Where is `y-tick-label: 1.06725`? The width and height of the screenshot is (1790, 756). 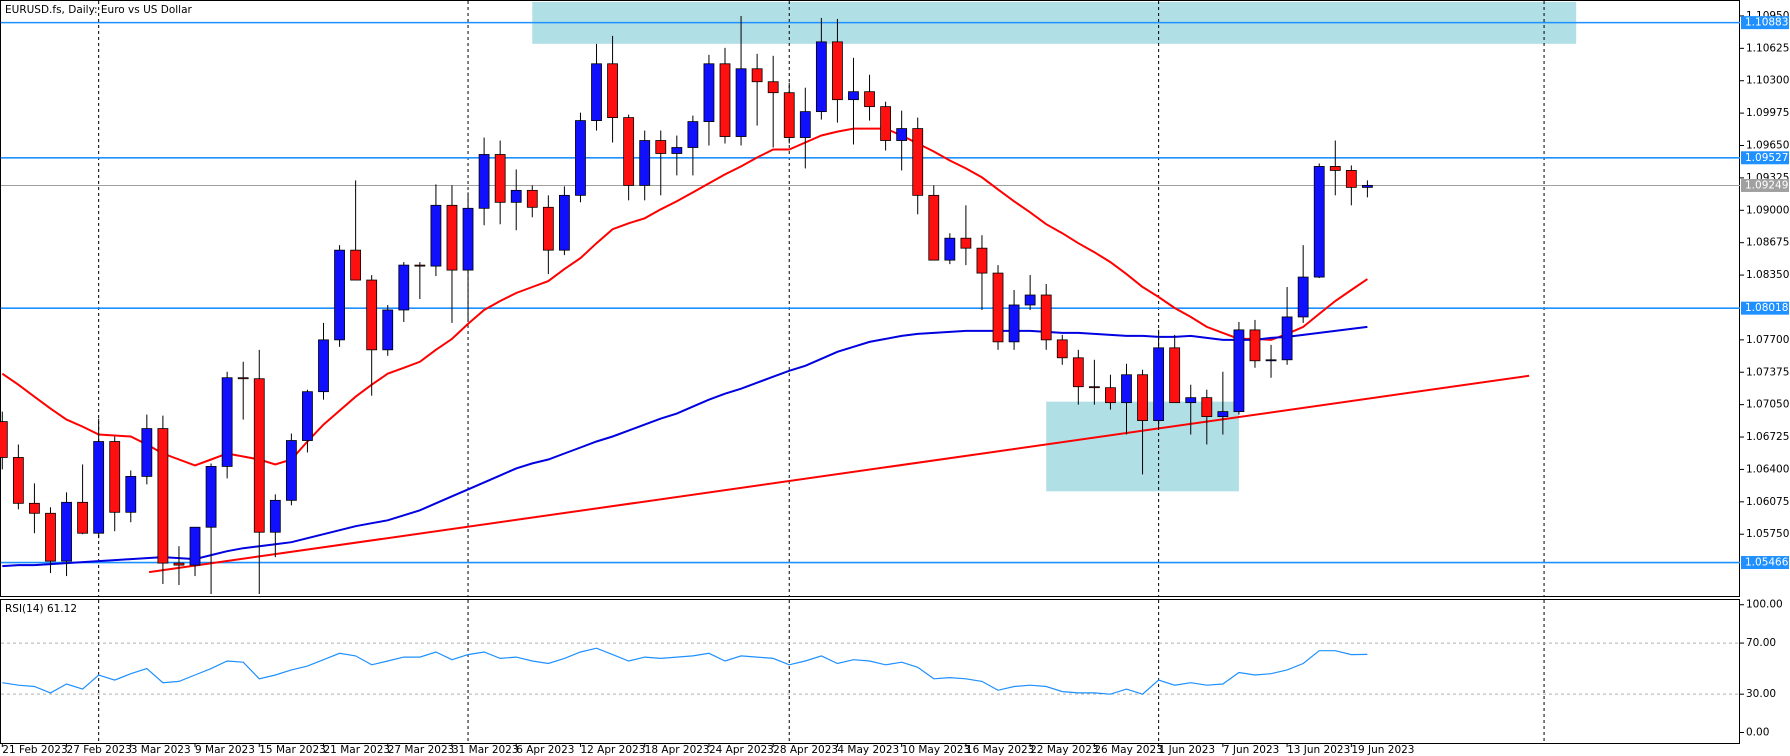
y-tick-label: 1.06725 is located at coordinates (1767, 437).